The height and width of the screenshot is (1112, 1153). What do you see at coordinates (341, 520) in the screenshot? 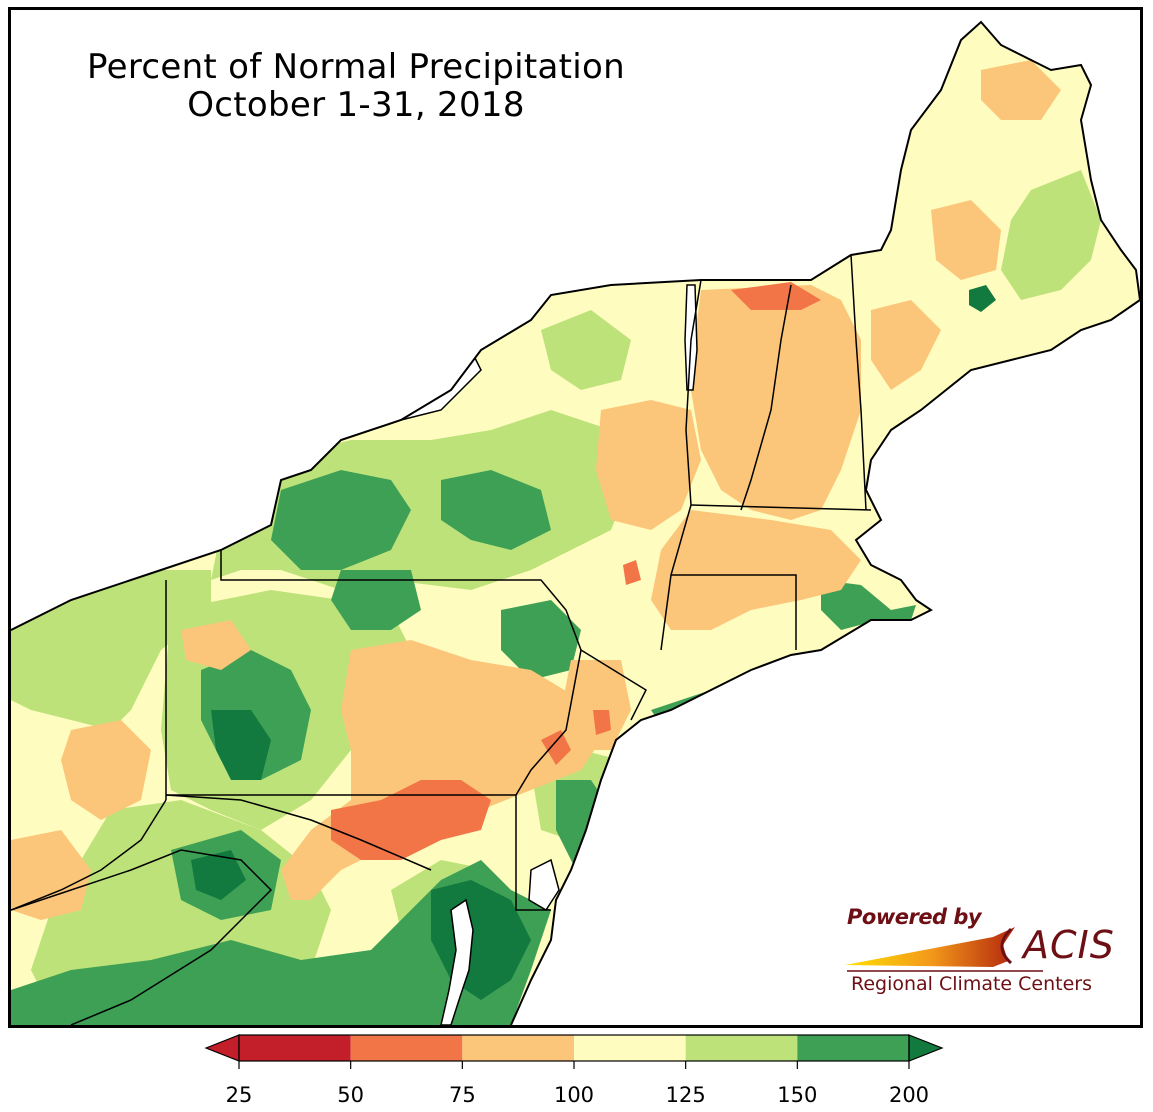
I see `region-med-green-wny` at bounding box center [341, 520].